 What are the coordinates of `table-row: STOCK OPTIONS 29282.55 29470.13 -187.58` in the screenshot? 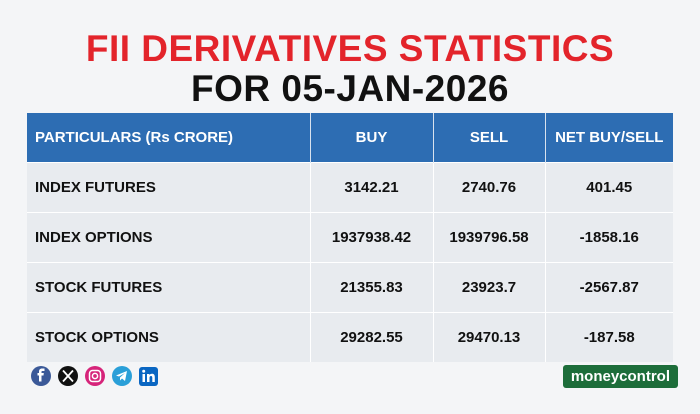 It's located at (350, 337).